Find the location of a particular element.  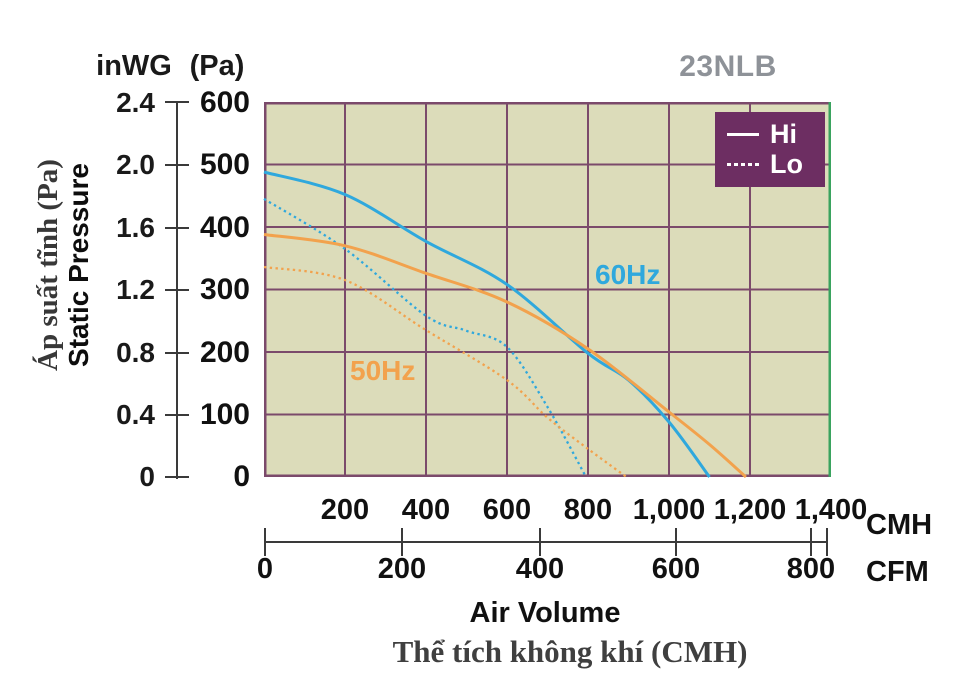

legend-label-hi: Hi is located at coordinates (783, 134).